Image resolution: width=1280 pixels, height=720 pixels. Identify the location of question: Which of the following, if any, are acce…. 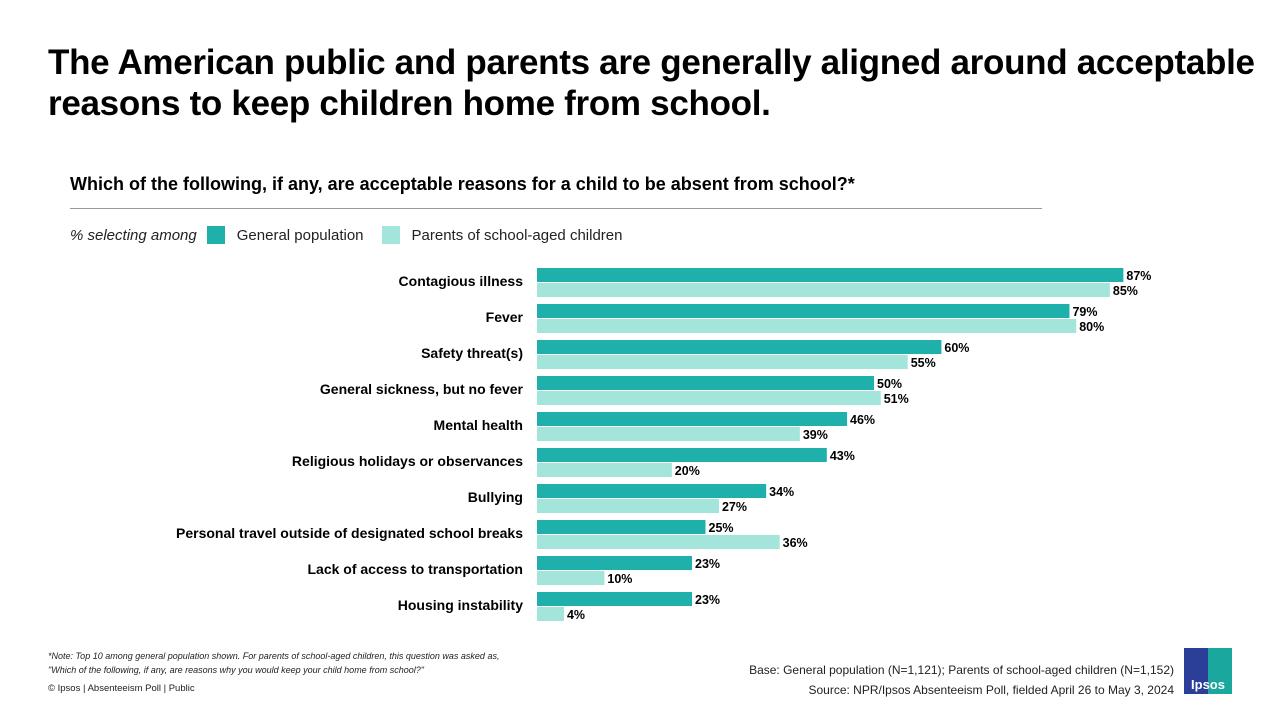
(462, 184).